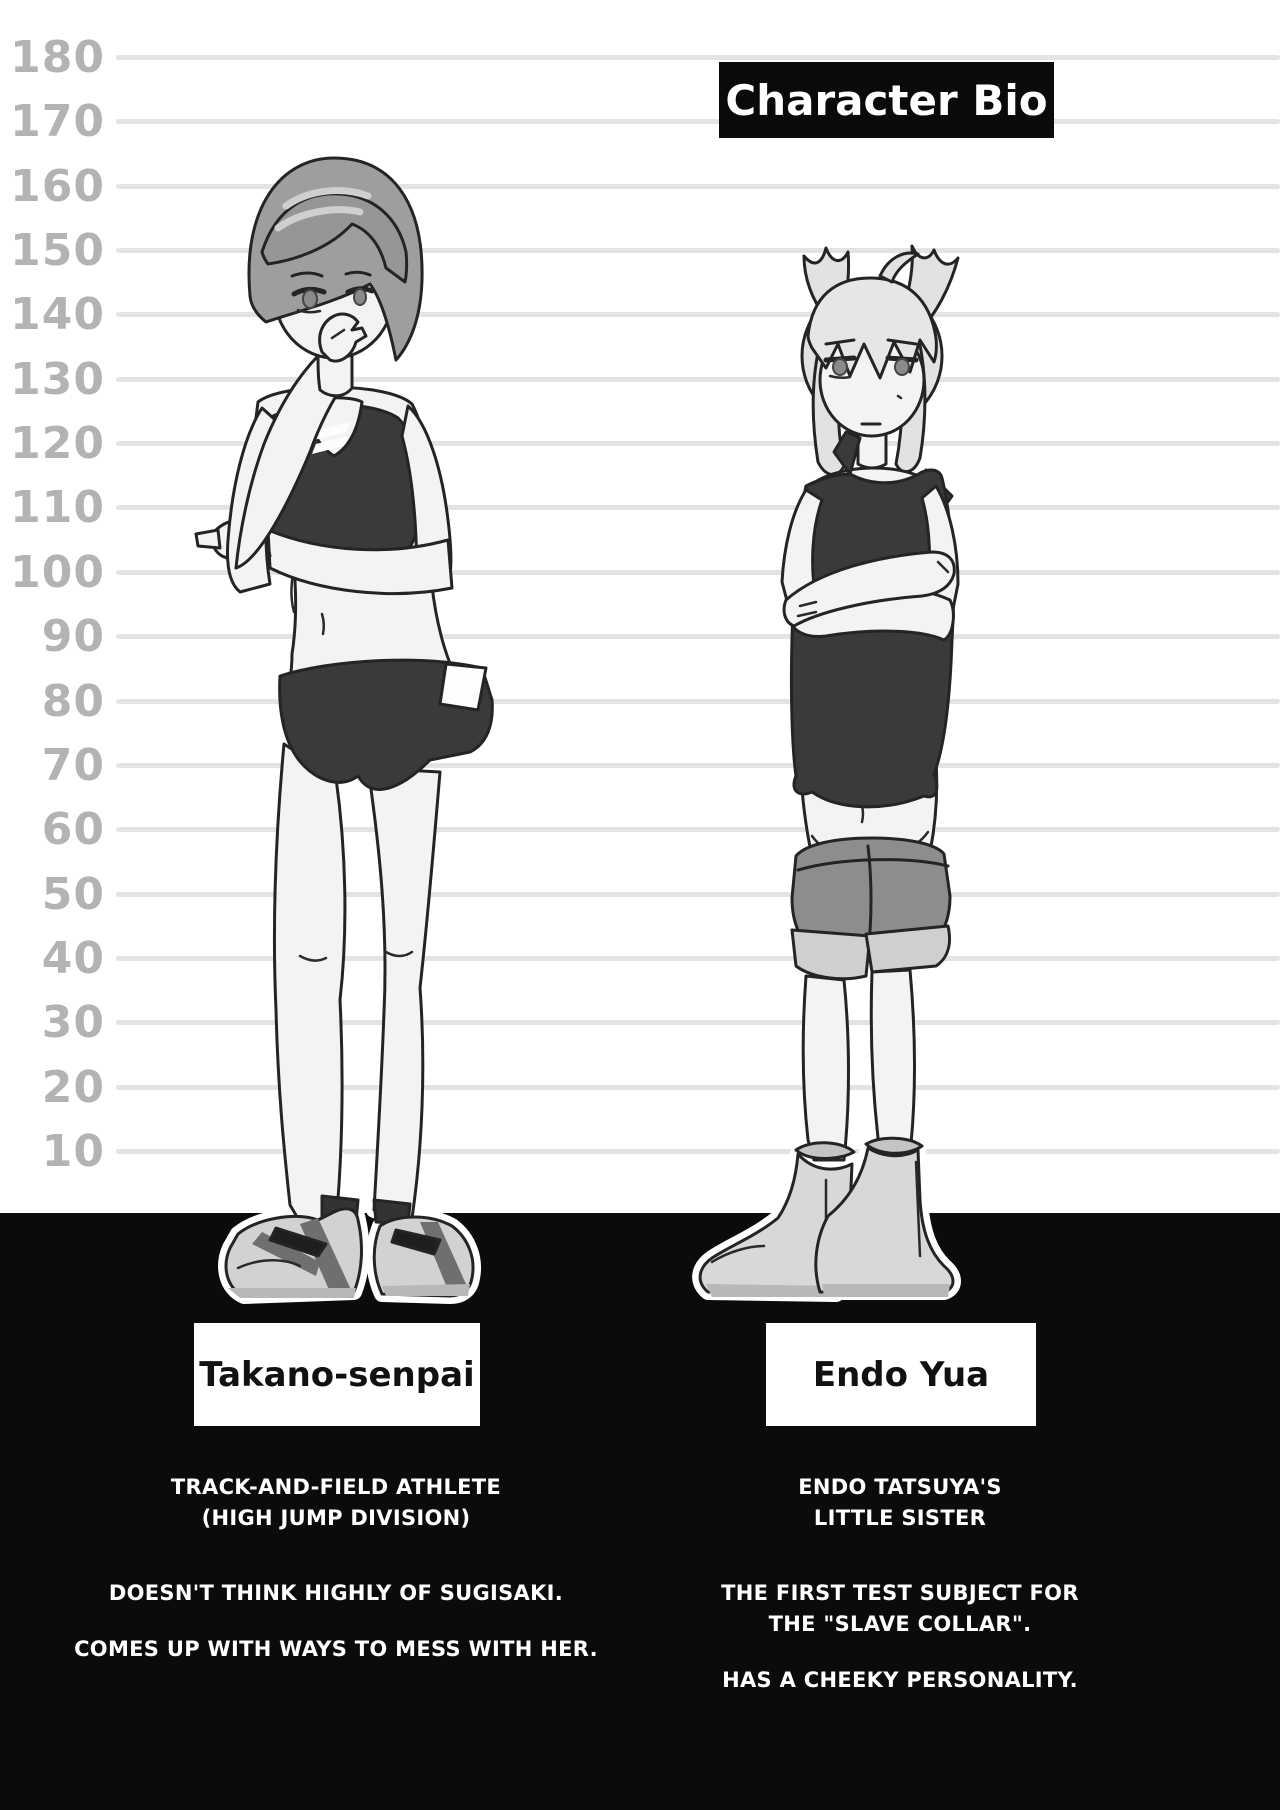 This screenshot has height=1810, width=1280. I want to click on takano-head, so click(335, 259).